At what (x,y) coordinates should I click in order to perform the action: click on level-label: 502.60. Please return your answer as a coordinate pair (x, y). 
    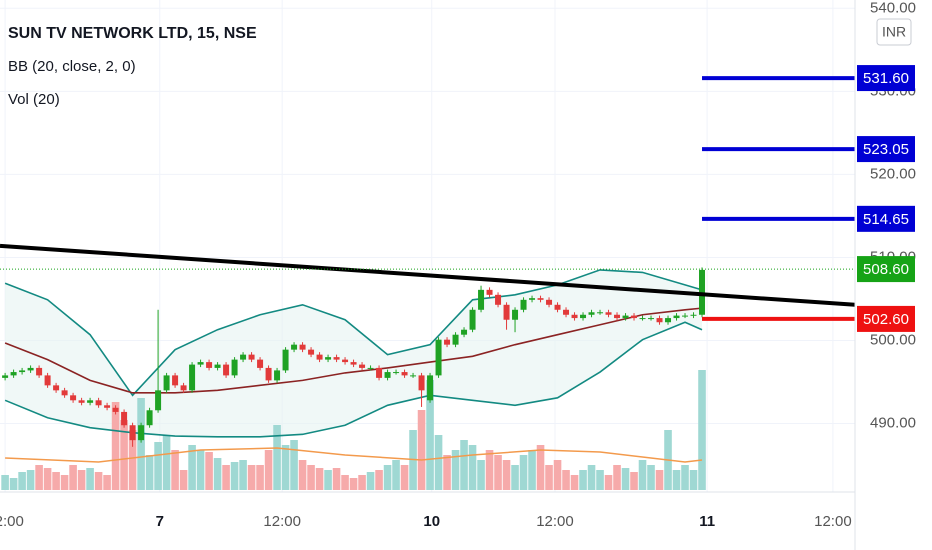
    Looking at the image, I should click on (886, 319).